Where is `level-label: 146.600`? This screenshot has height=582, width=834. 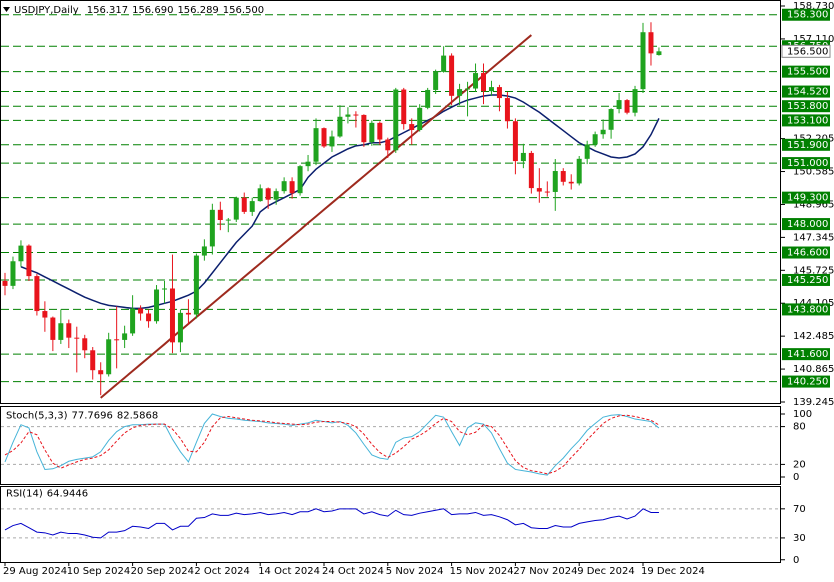 level-label: 146.600 is located at coordinates (807, 253).